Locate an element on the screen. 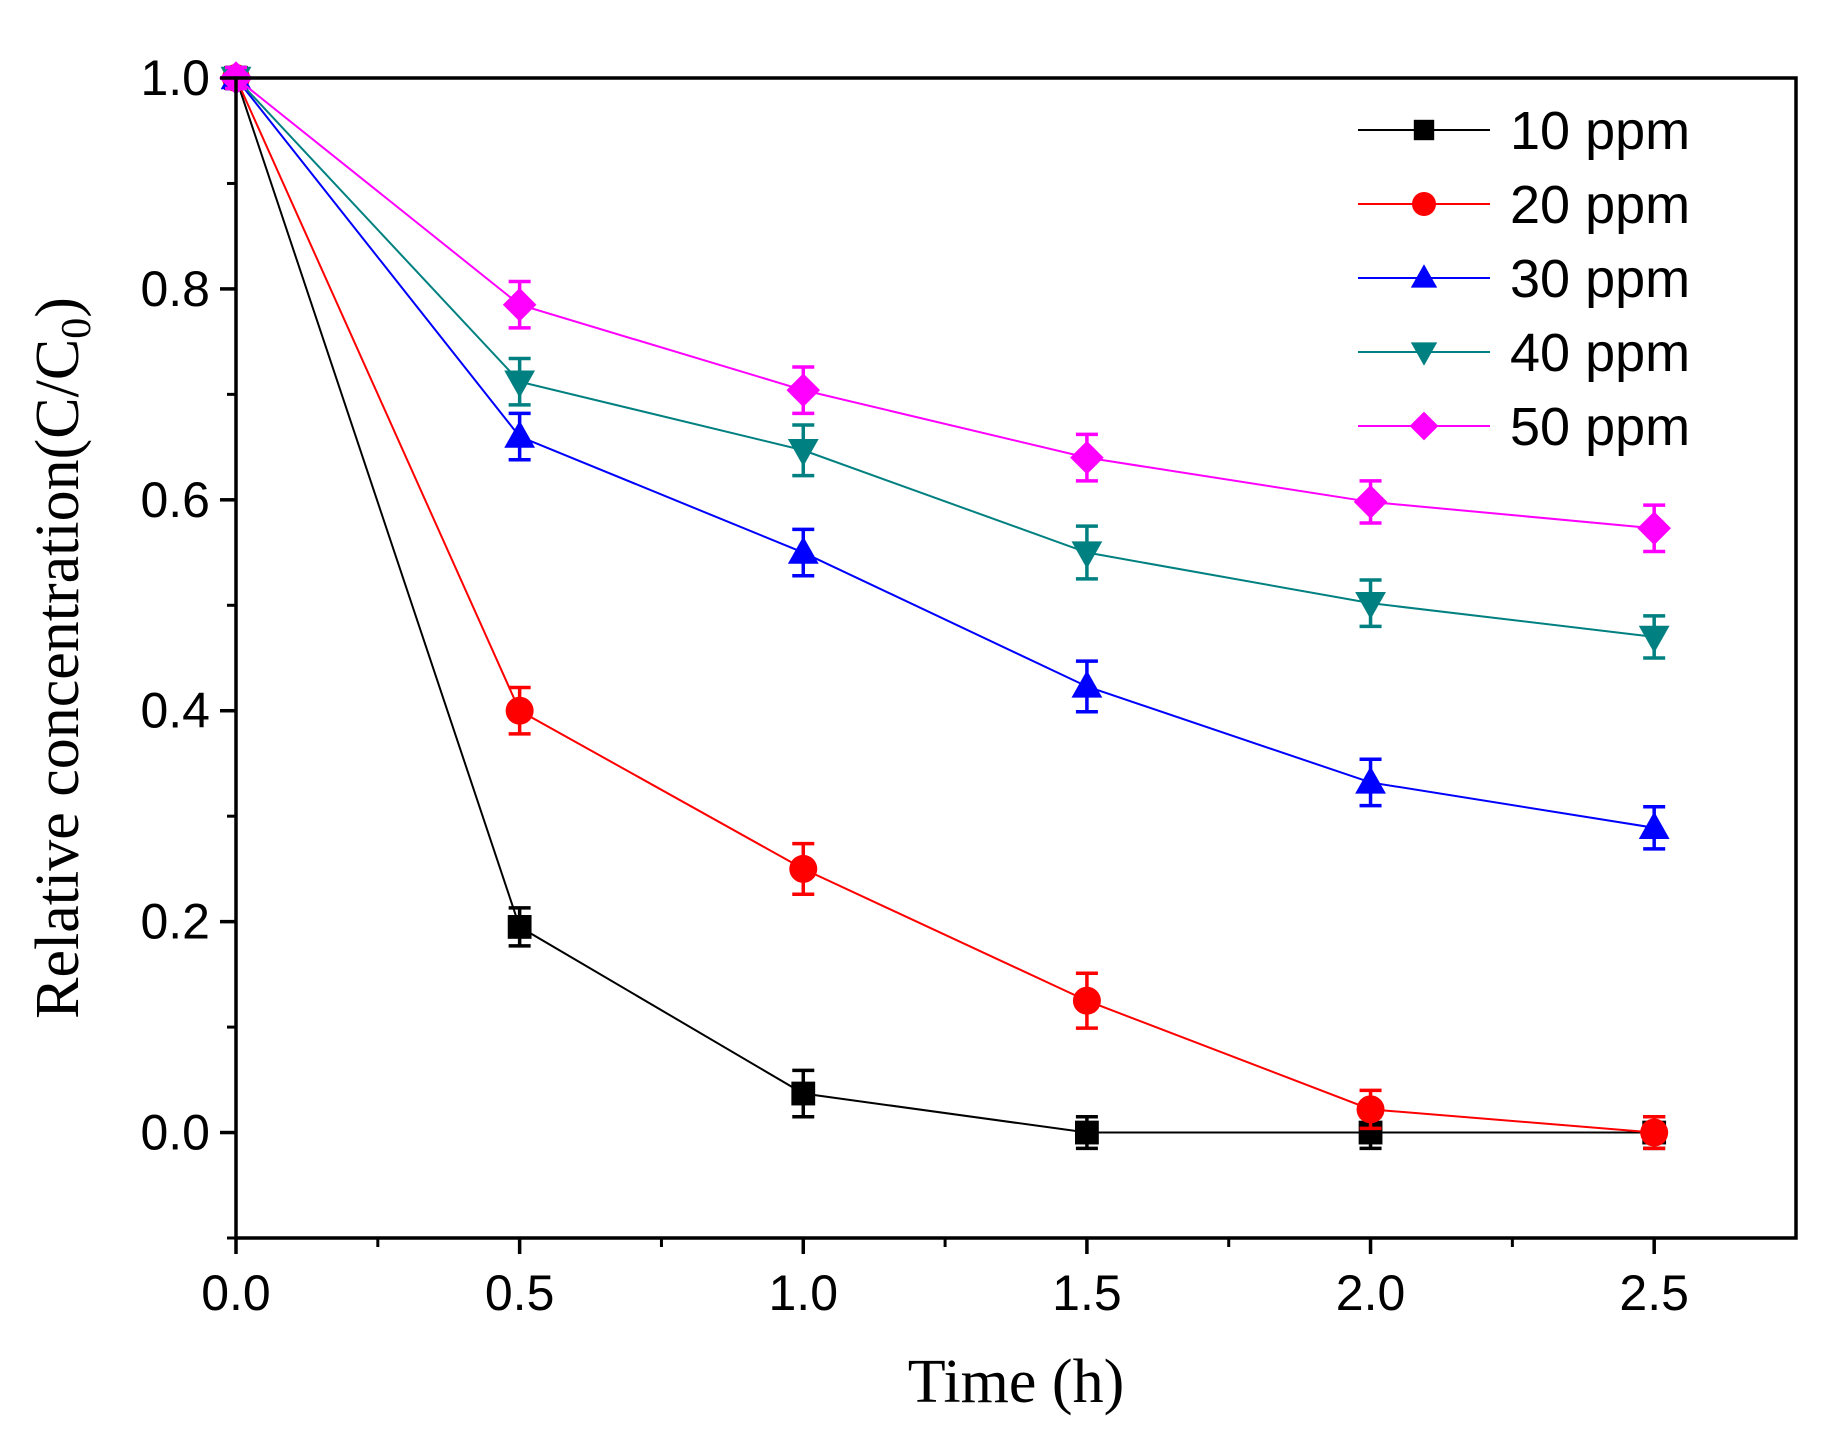 This screenshot has height=1436, width=1823. y-tick-label: 0.4 is located at coordinates (175, 711).